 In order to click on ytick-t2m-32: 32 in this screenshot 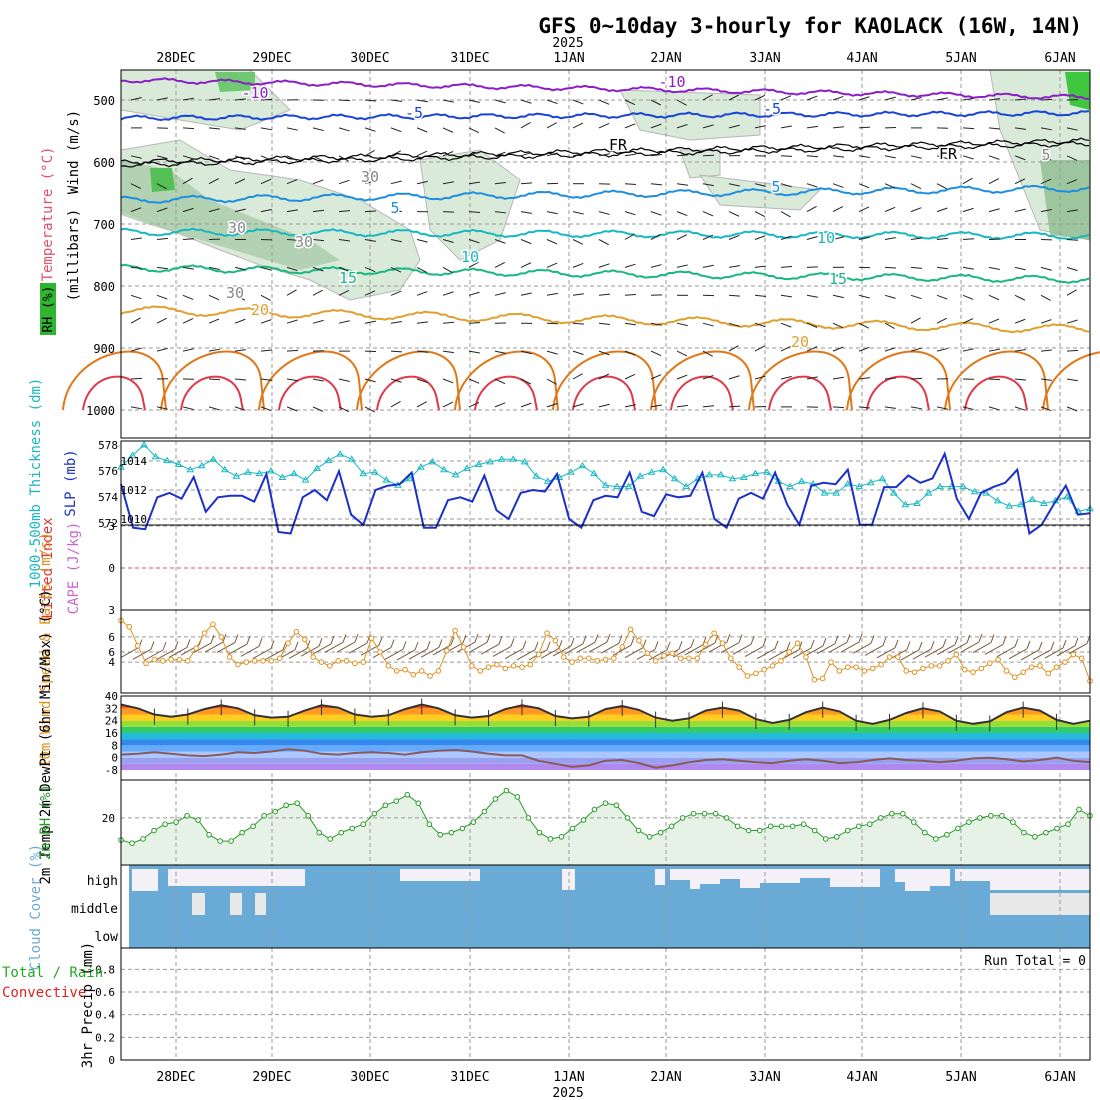, I will do `click(111, 708)`.